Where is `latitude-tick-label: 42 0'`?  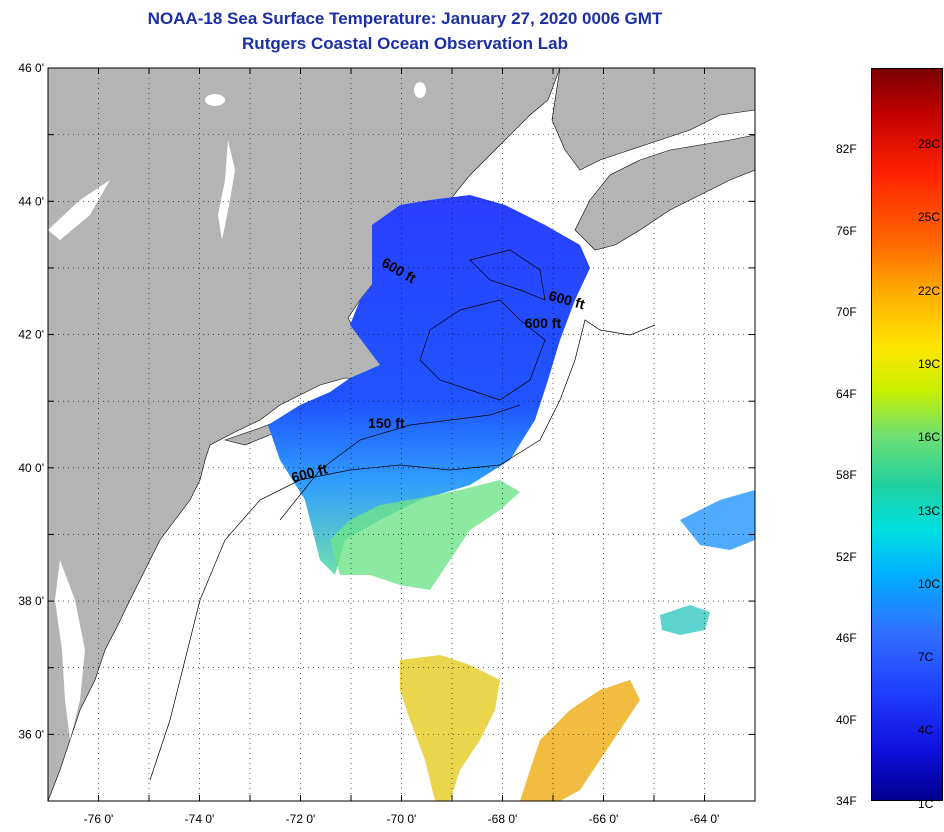
latitude-tick-label: 42 0' is located at coordinates (31, 335).